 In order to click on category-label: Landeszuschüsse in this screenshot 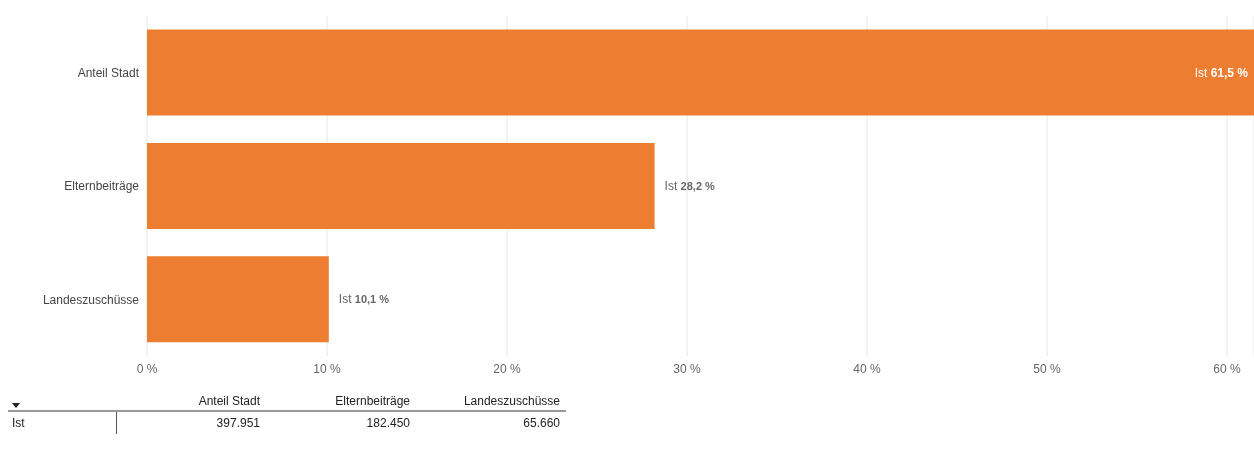, I will do `click(511, 401)`.